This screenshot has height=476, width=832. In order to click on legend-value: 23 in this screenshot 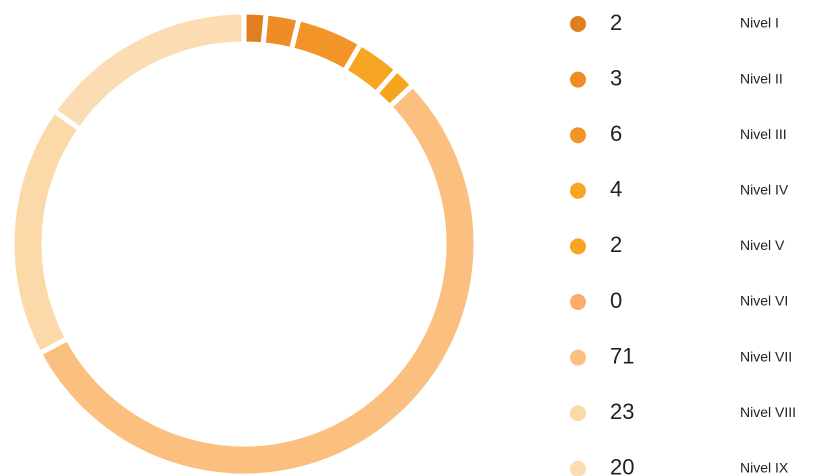, I will do `click(622, 411)`.